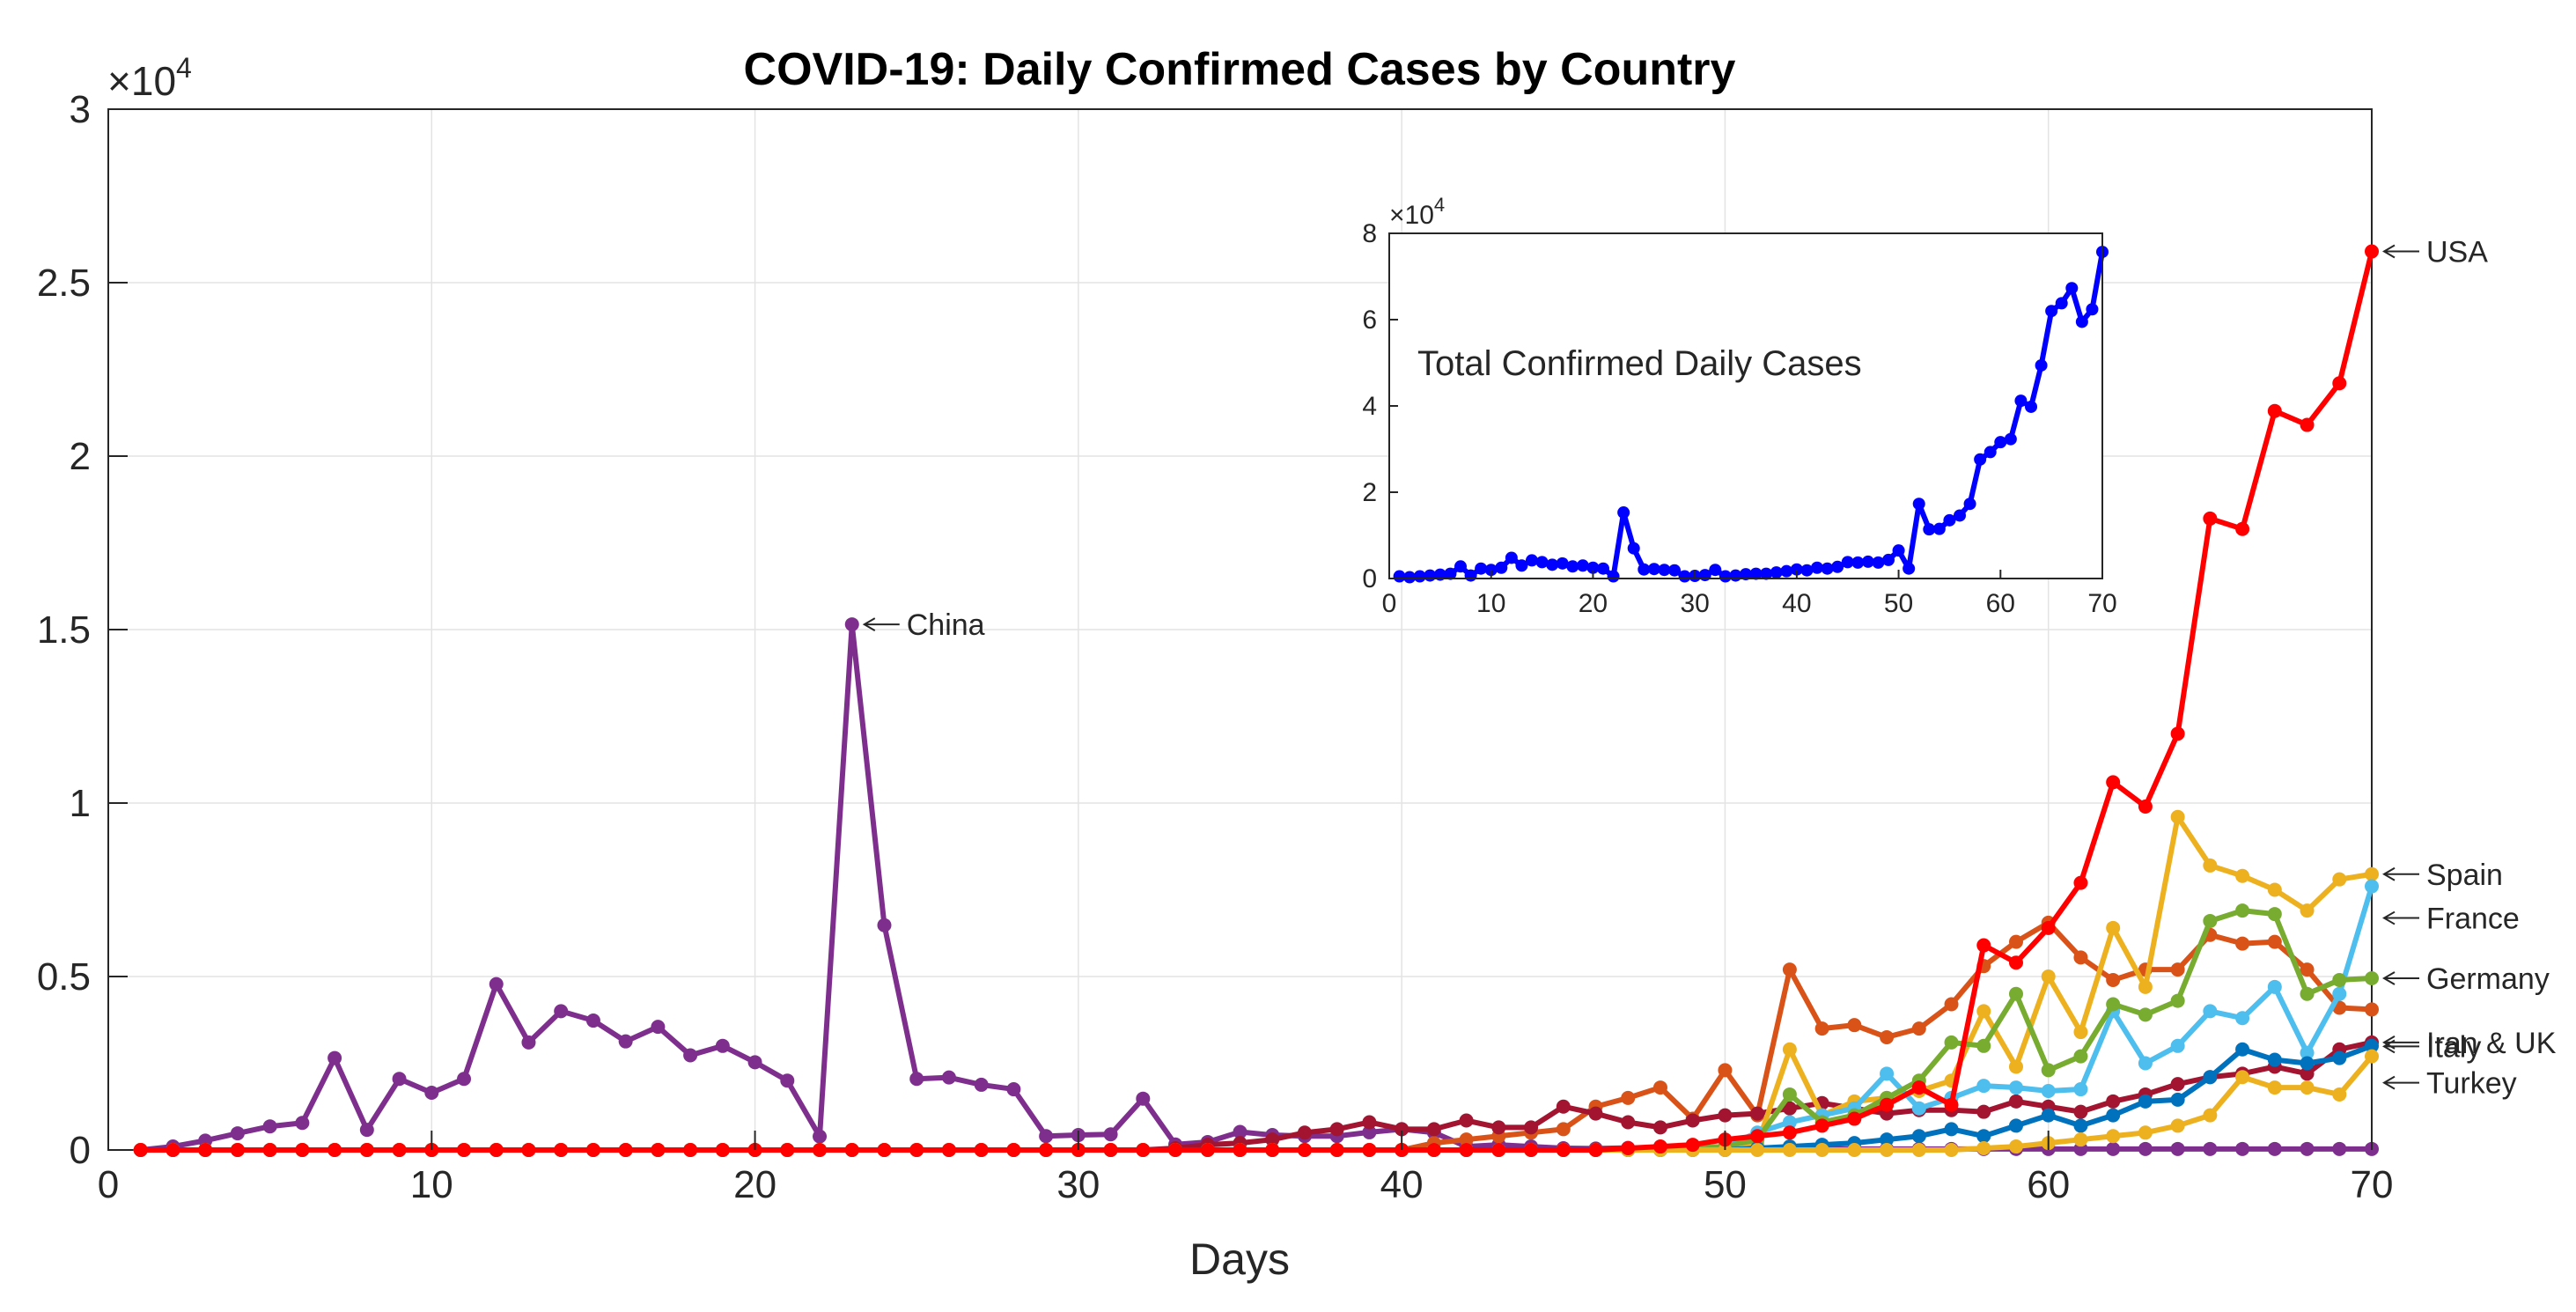  What do you see at coordinates (109, 1185) in the screenshot?
I see `x-tick-label: 0` at bounding box center [109, 1185].